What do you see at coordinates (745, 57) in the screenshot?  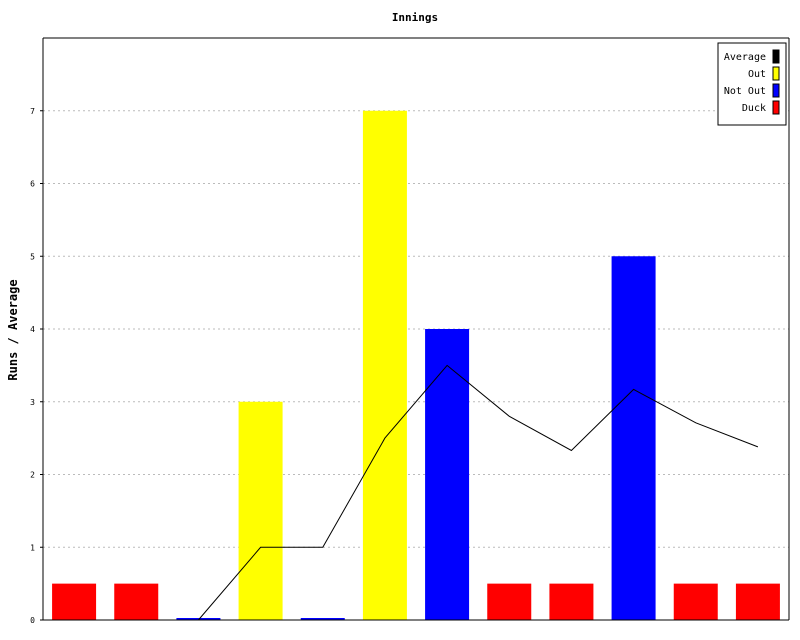 I see `legend-label: Average` at bounding box center [745, 57].